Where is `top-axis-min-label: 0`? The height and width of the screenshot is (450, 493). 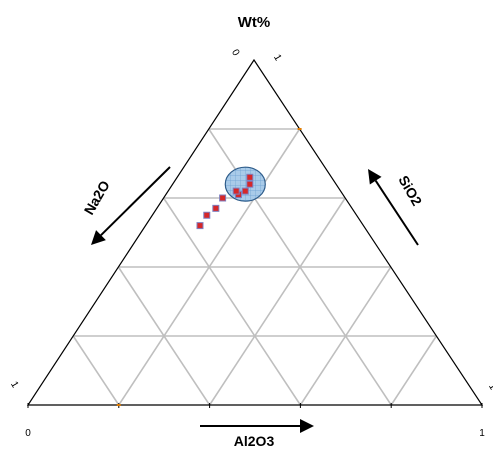
top-axis-min-label: 0 is located at coordinates (235, 53).